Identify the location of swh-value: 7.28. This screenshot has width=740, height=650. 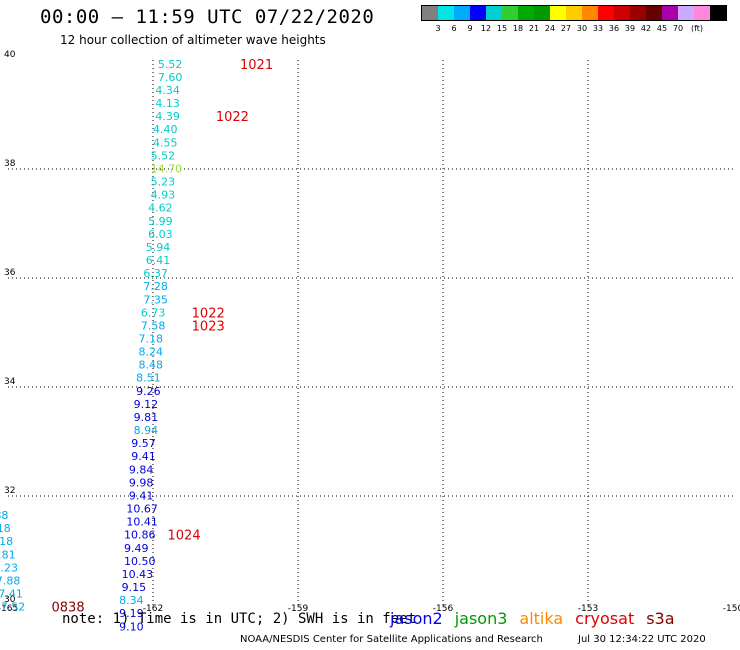
(155, 286).